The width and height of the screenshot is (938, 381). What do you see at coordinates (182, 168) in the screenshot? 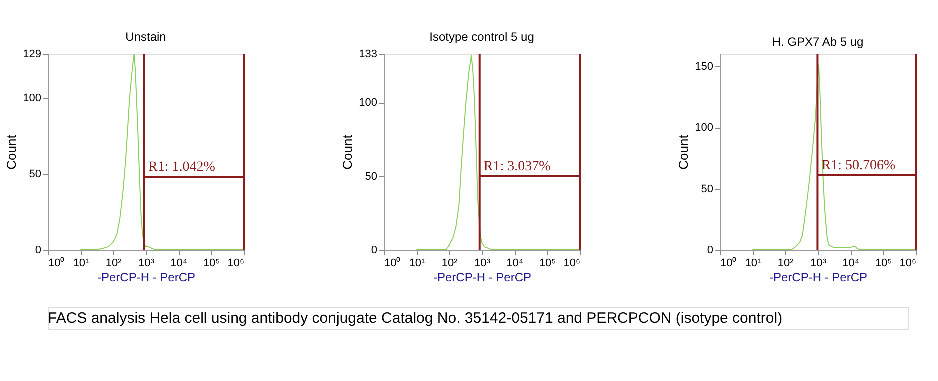
I see `annotation: R1: 1.042%` at bounding box center [182, 168].